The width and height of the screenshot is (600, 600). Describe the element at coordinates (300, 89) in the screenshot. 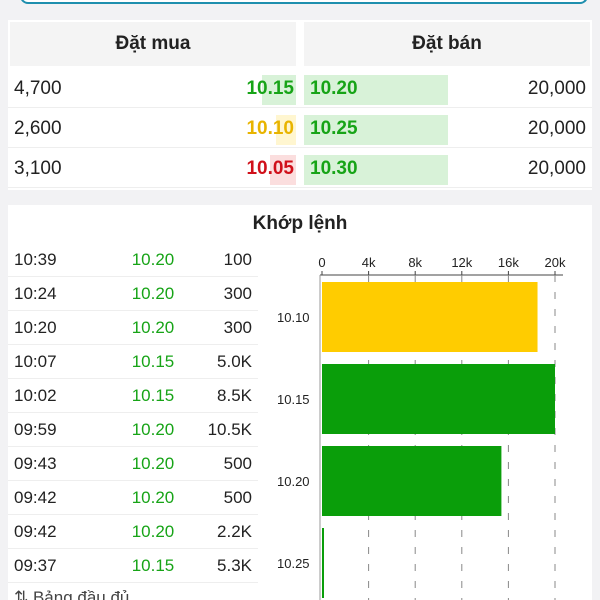

I see `order-book-row: 4,700 10.15 10.20 20,000` at that location.